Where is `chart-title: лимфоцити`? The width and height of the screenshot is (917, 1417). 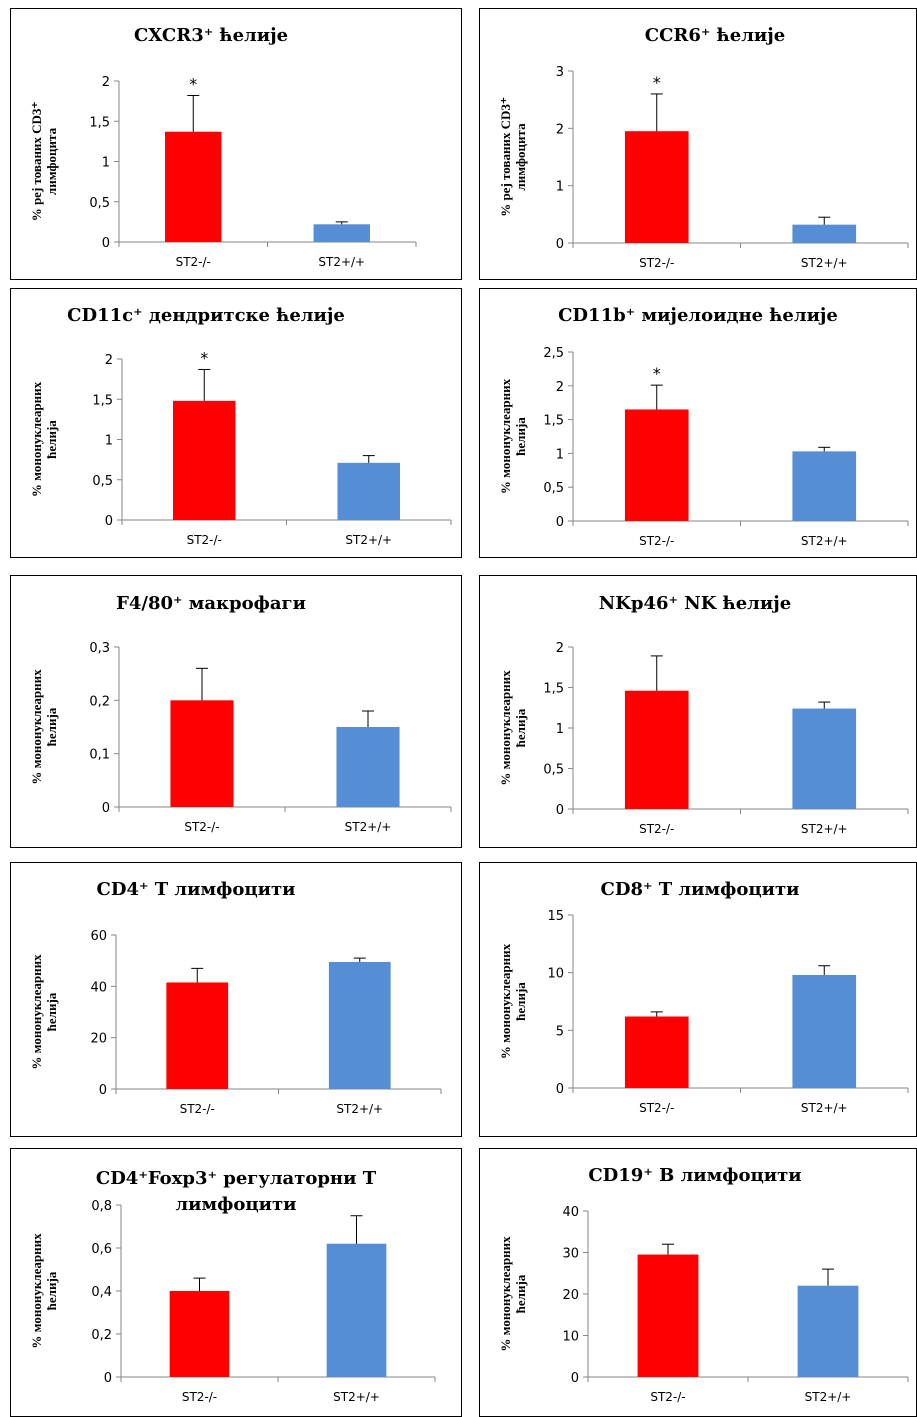 chart-title: лимфоцити is located at coordinates (235, 1204).